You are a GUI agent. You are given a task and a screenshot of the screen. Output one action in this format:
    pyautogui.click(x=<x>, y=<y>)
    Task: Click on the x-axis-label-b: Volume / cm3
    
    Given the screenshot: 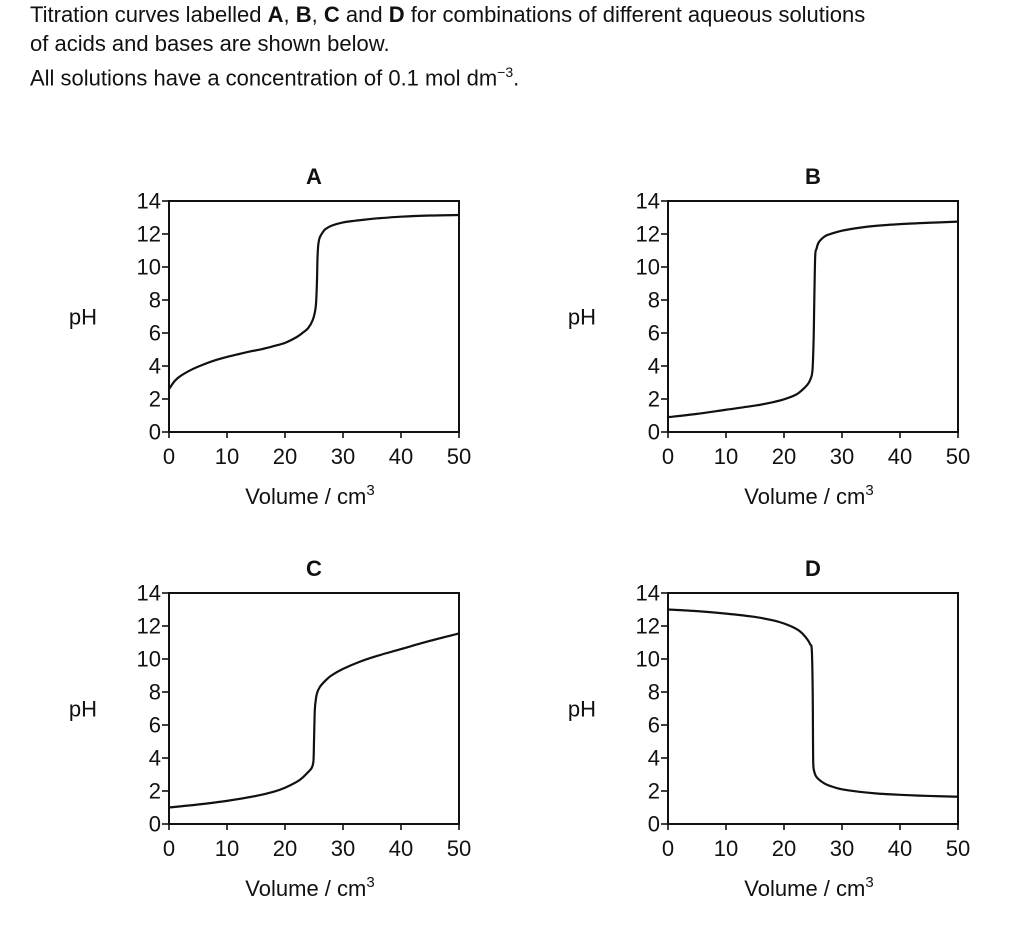 What is the action you would take?
    pyautogui.click(x=808, y=495)
    